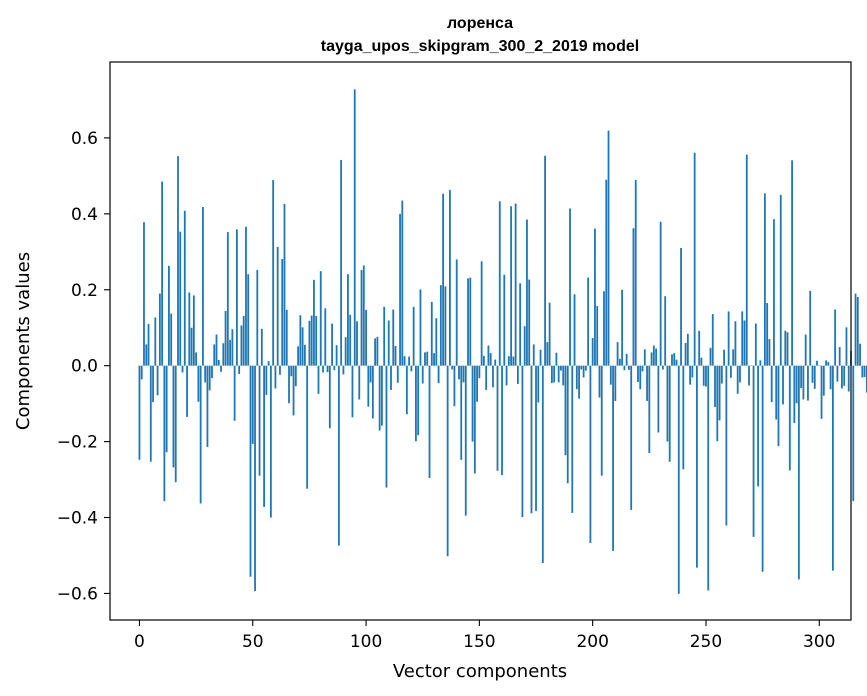 The image size is (867, 696). What do you see at coordinates (77, 443) in the screenshot?
I see `y-tick-label: −0.2` at bounding box center [77, 443].